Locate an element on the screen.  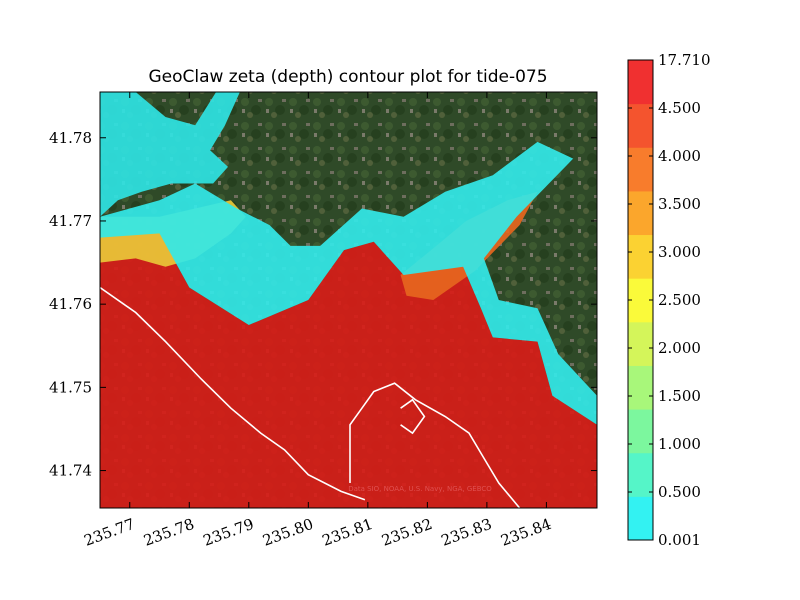
x-tick-label: 235.77 is located at coordinates (109, 532).